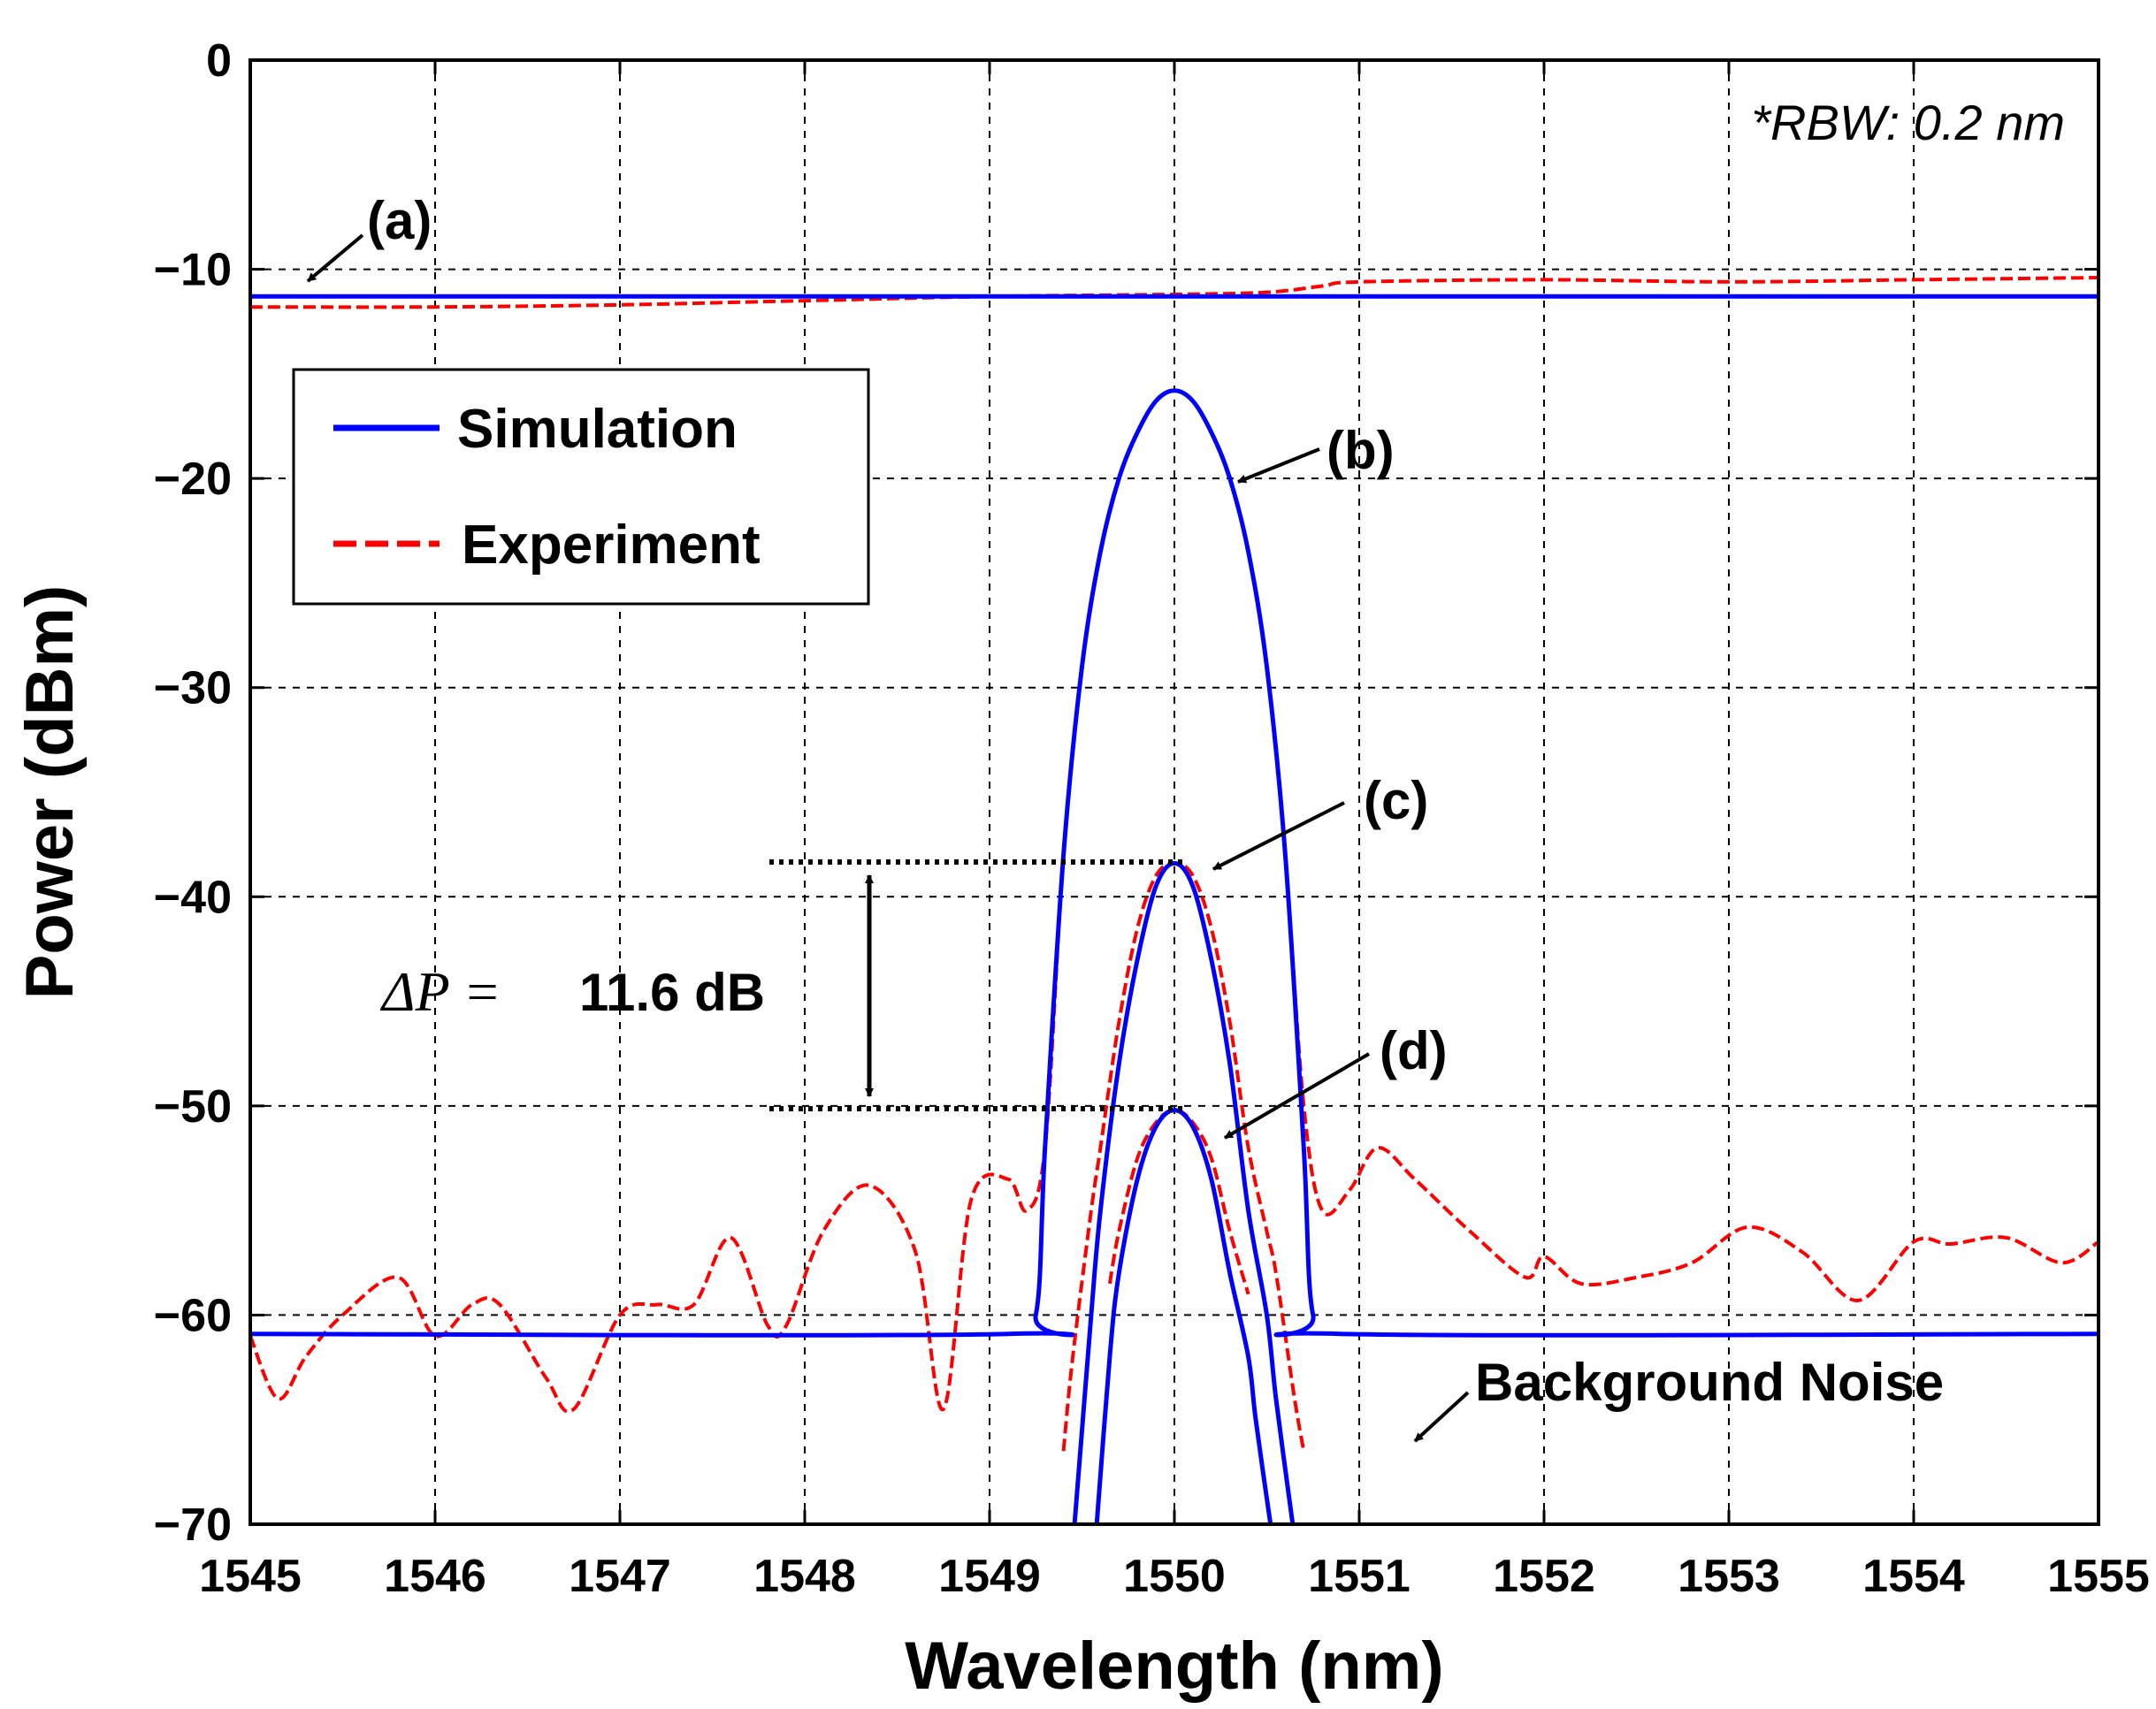  What do you see at coordinates (1174, 292) in the screenshot?
I see `series-a-experiment` at bounding box center [1174, 292].